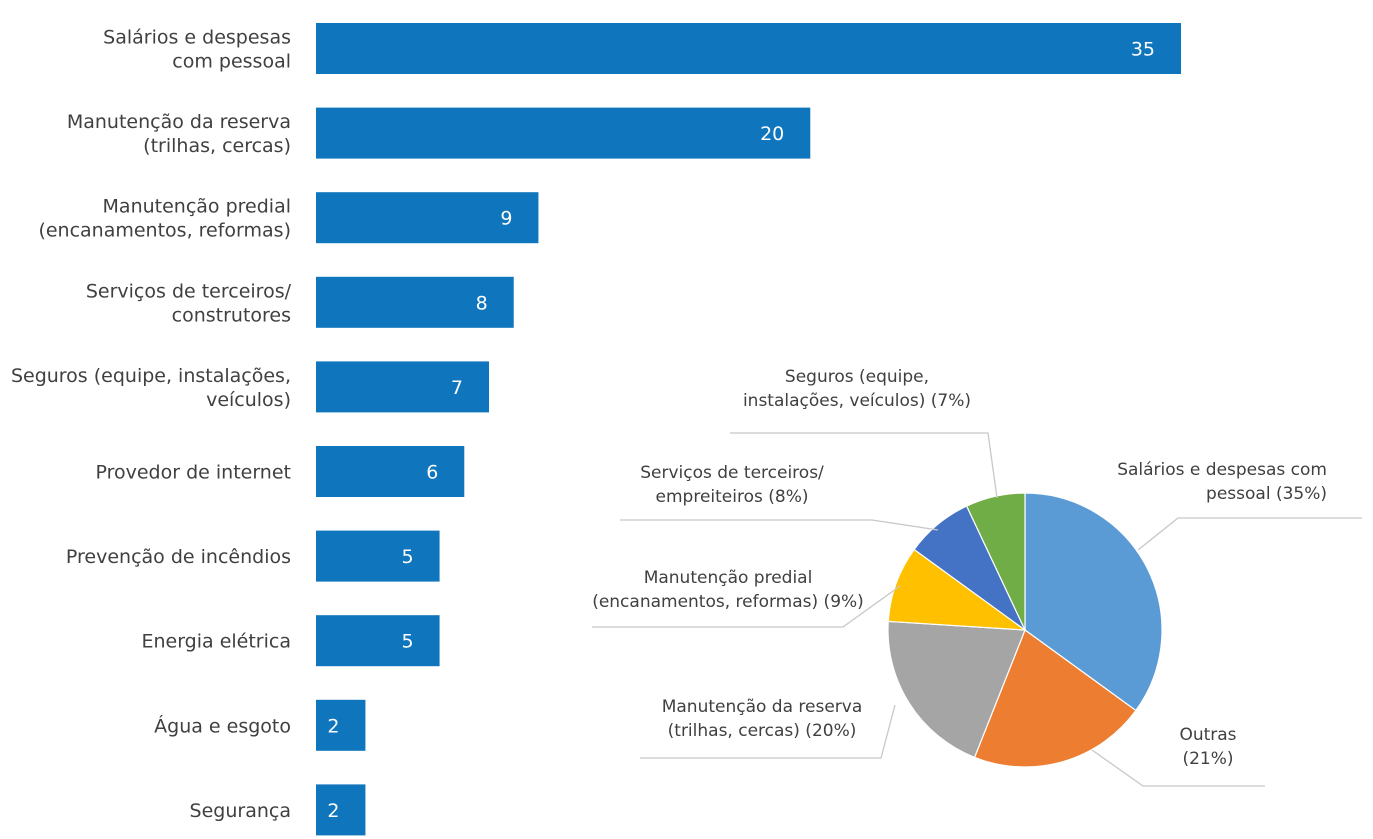  I want to click on category-label-line: Manutenção da reserva, so click(179, 122).